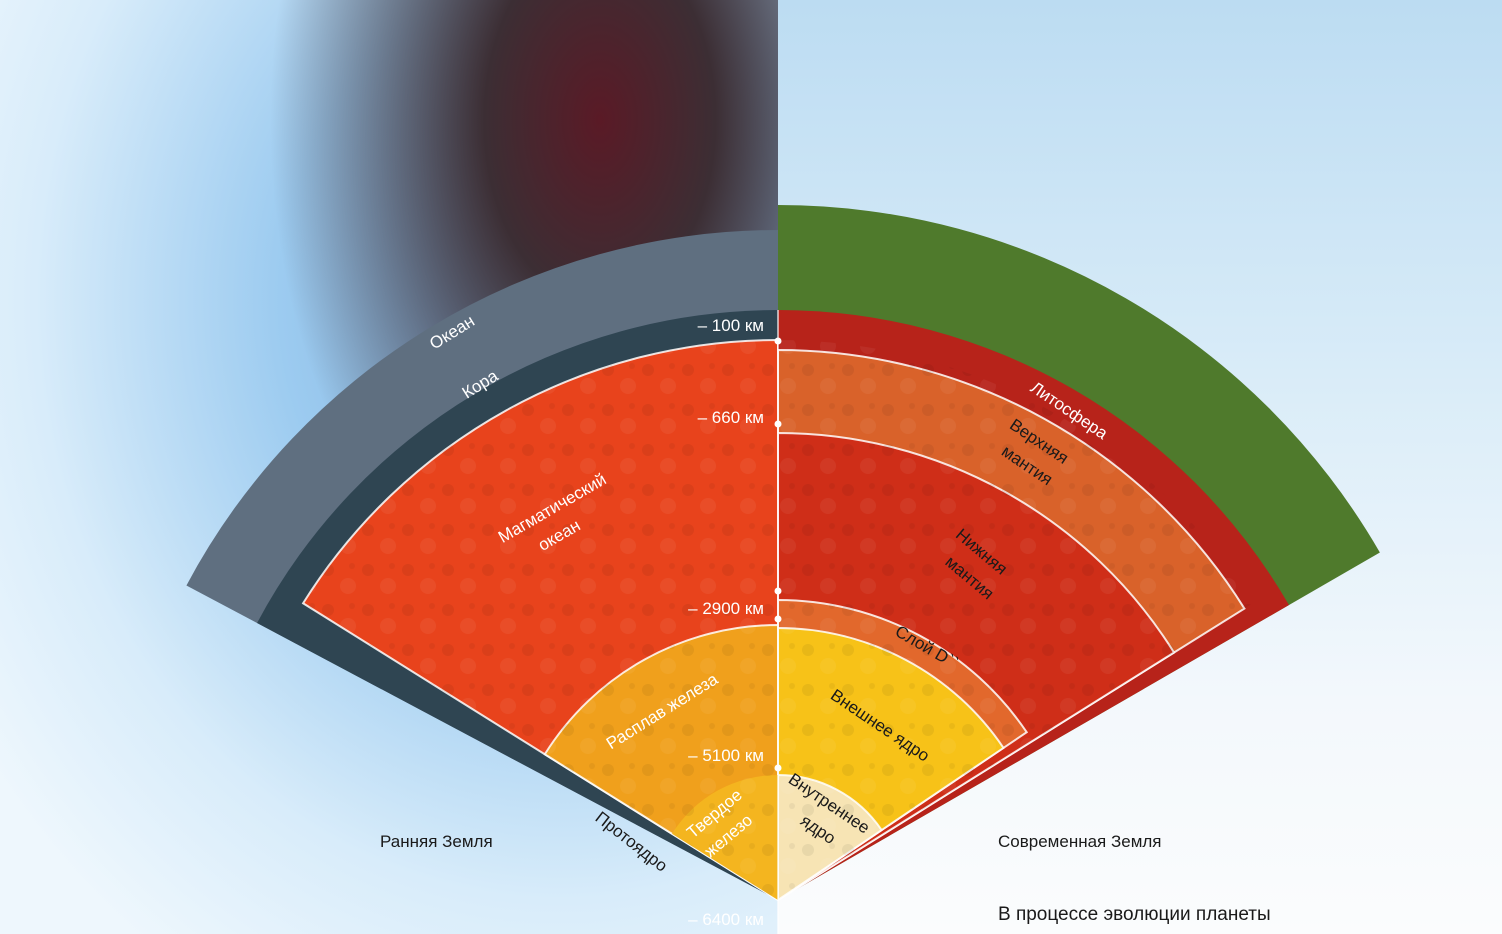  Describe the element at coordinates (726, 755) in the screenshot. I see `depth-5100-label: – 5100 км` at that location.